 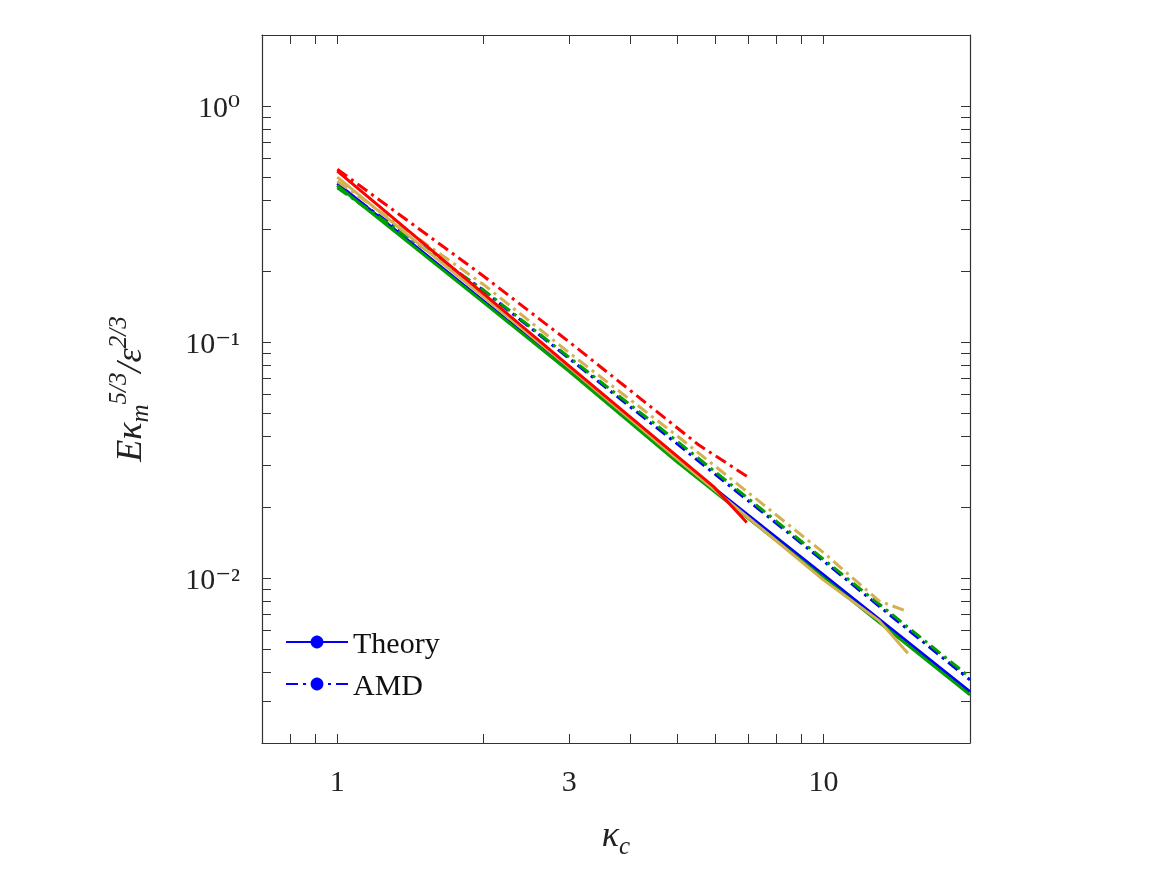 I want to click on y-tick-label: 10⁻², so click(x=212, y=578).